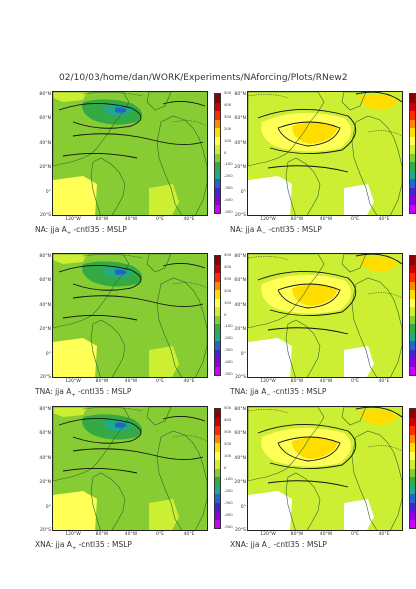  Describe the element at coordinates (228, 362) in the screenshot. I see `colorbar-label: -400` at that location.